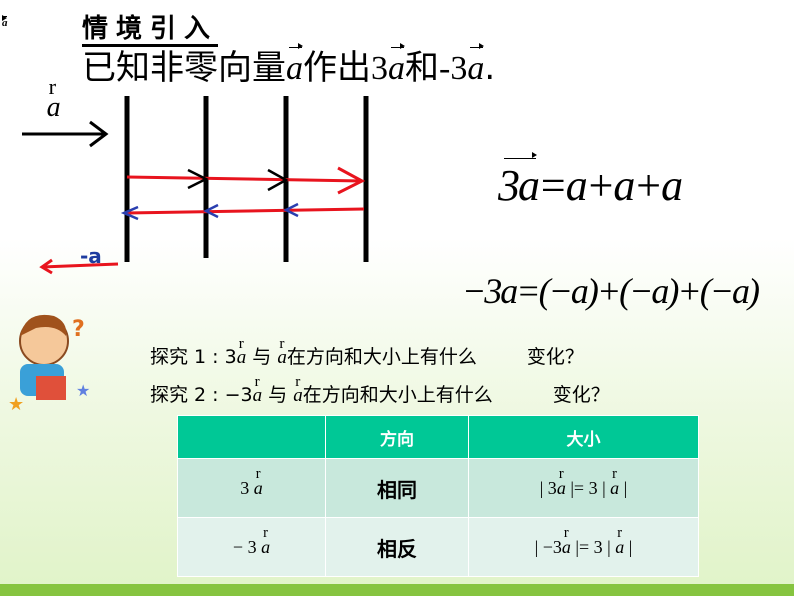  What do you see at coordinates (453, 68) in the screenshot?
I see `coef: -3` at bounding box center [453, 68].